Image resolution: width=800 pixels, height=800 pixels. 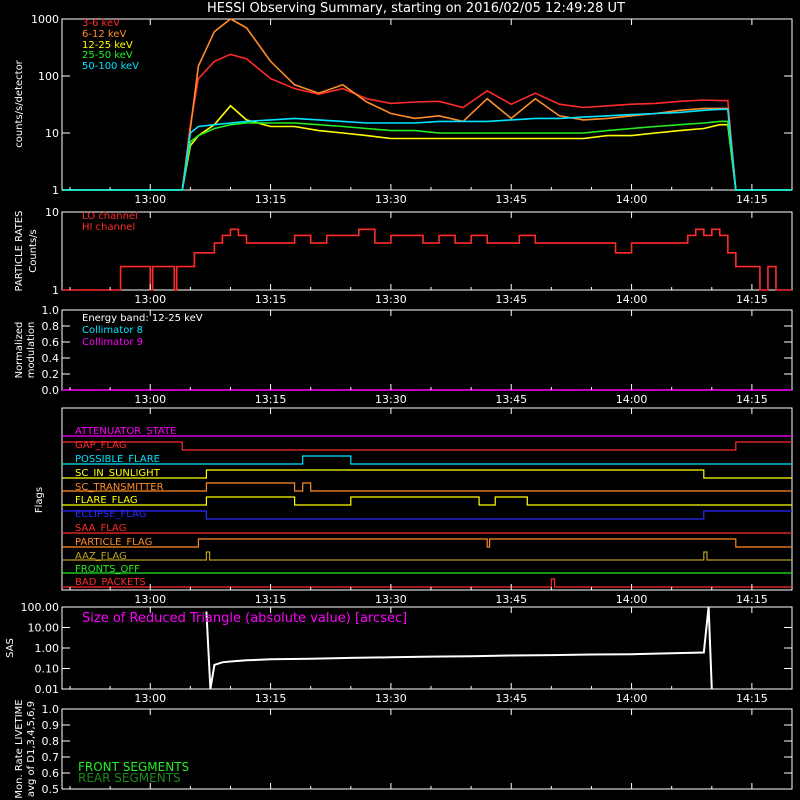 I want to click on modulation-legend-c9: Collimator 9, so click(x=112, y=342).